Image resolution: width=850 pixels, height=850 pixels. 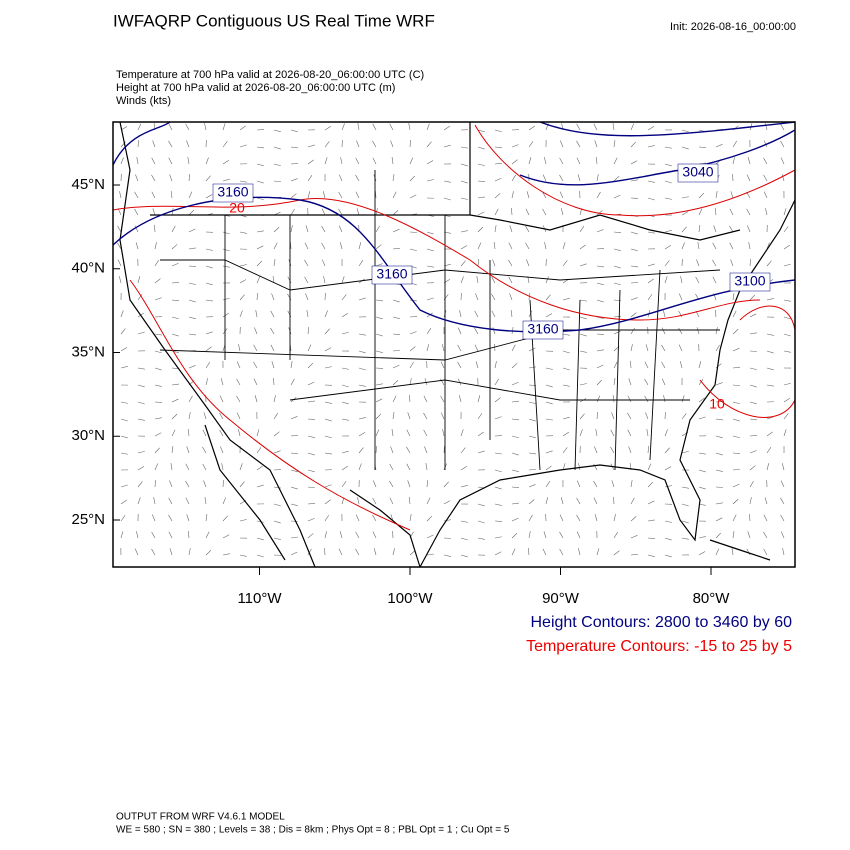 I want to click on height-label: 3040, so click(x=697, y=172).